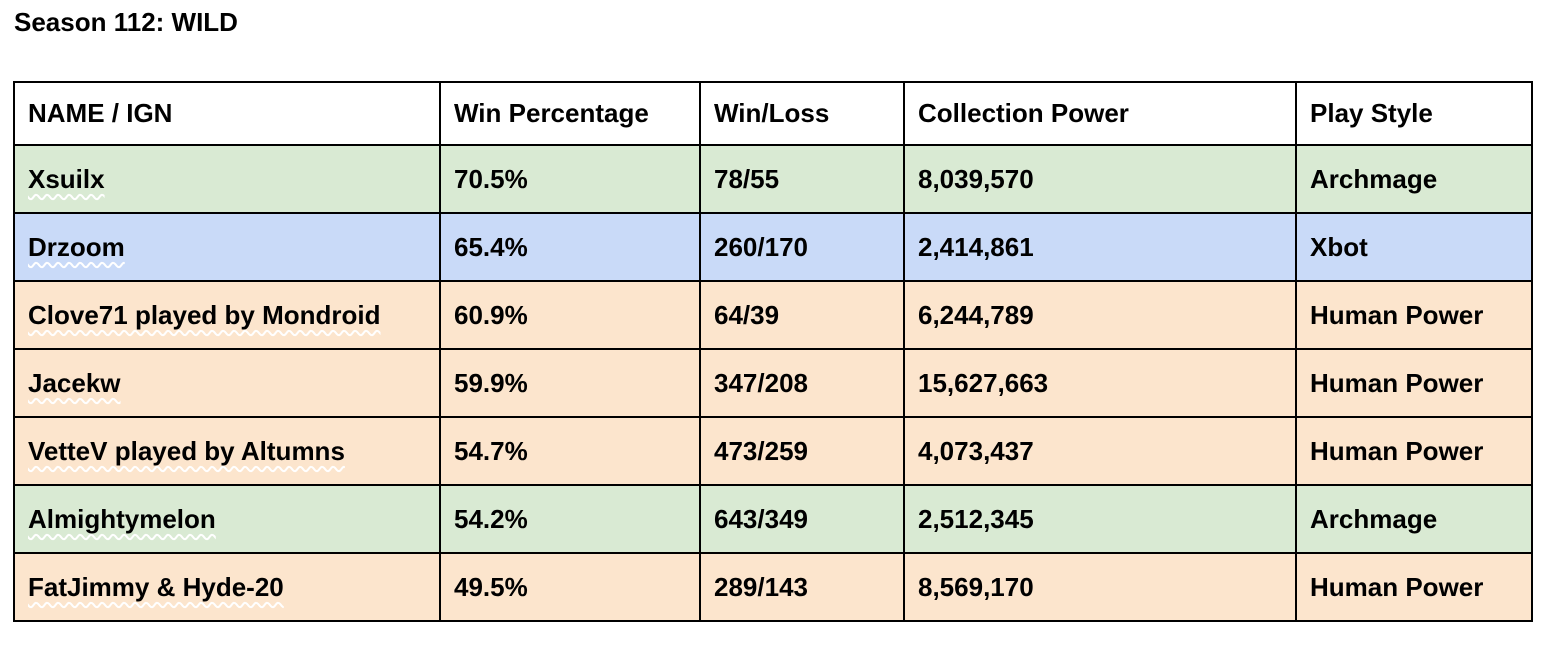 The width and height of the screenshot is (1554, 654). I want to click on cell-name: Drzoom, so click(227, 247).